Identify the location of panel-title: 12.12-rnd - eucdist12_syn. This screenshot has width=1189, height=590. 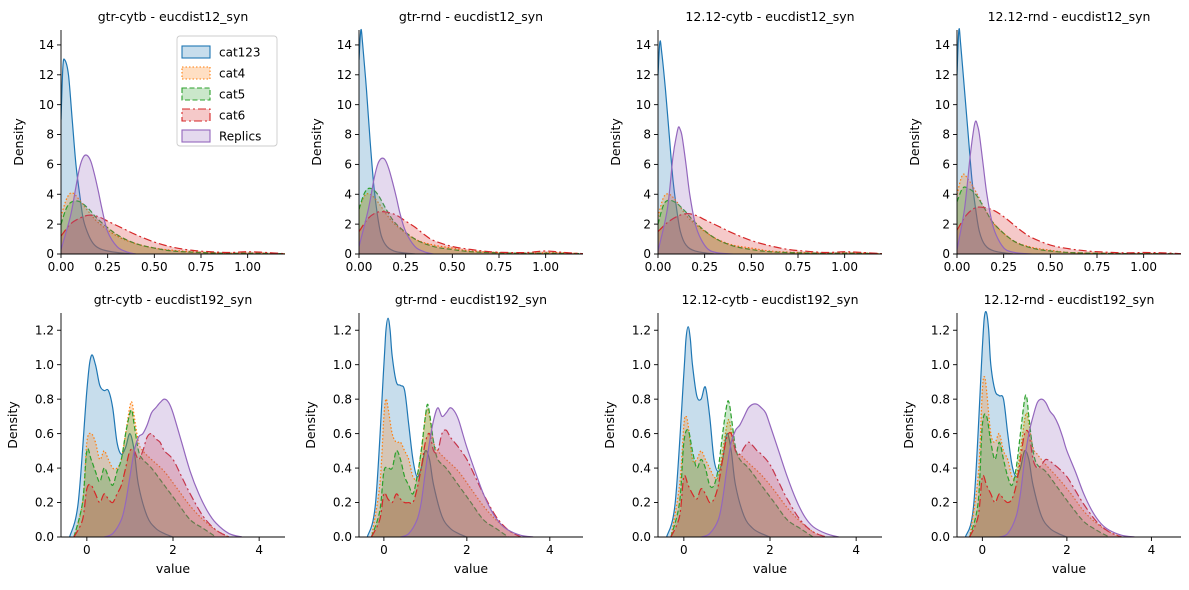
(1069, 16).